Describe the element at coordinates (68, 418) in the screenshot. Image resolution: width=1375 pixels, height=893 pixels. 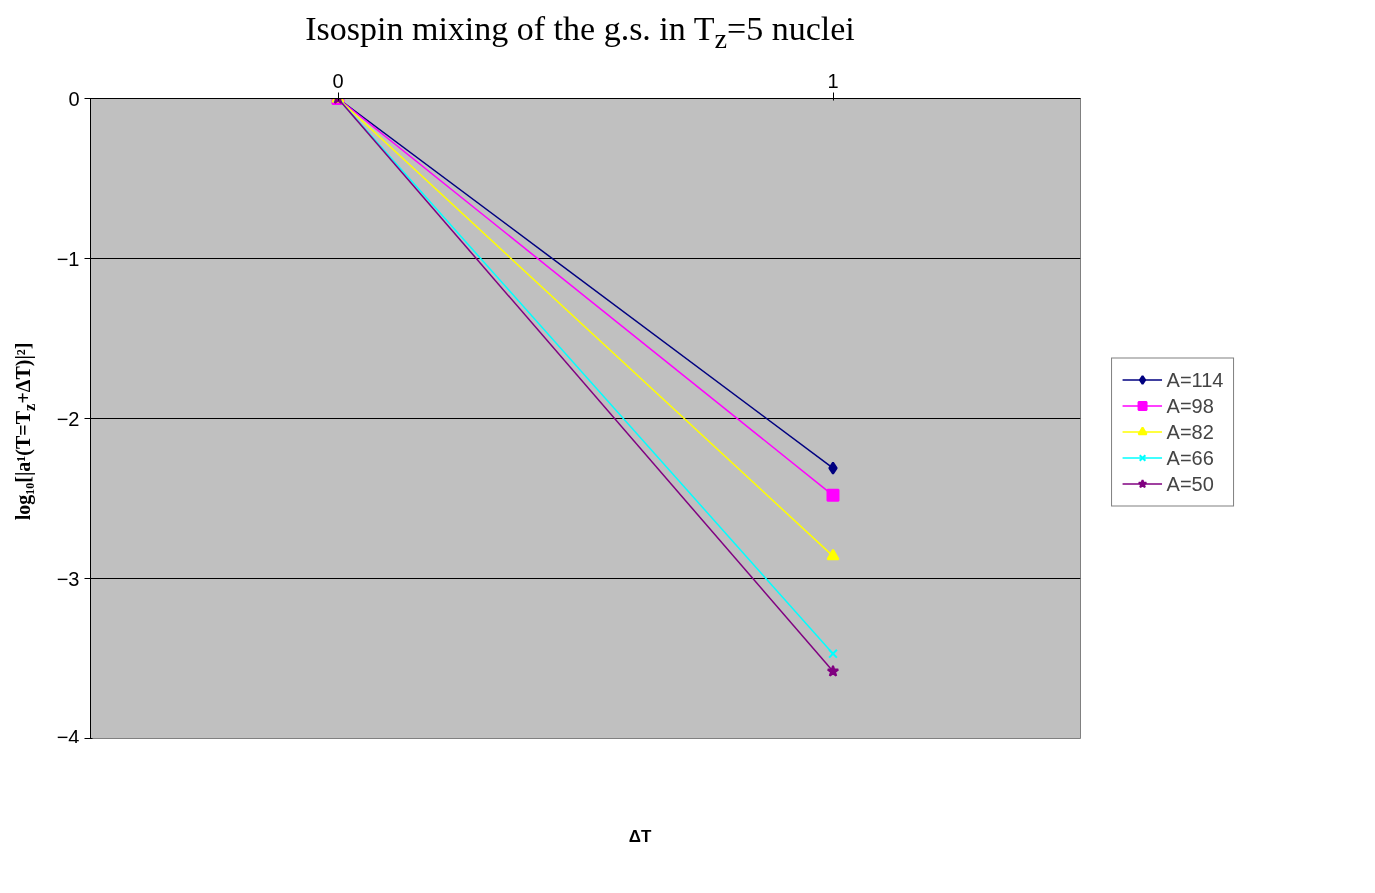
I see `y-tick-label: −2` at that location.